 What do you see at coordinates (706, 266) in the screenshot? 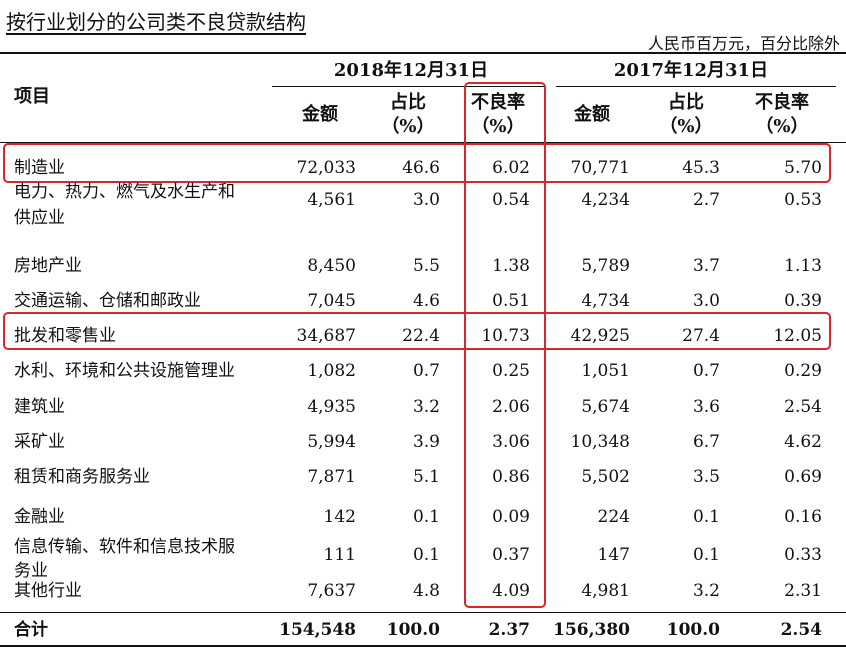
I see `cell-s17: 3.7` at bounding box center [706, 266].